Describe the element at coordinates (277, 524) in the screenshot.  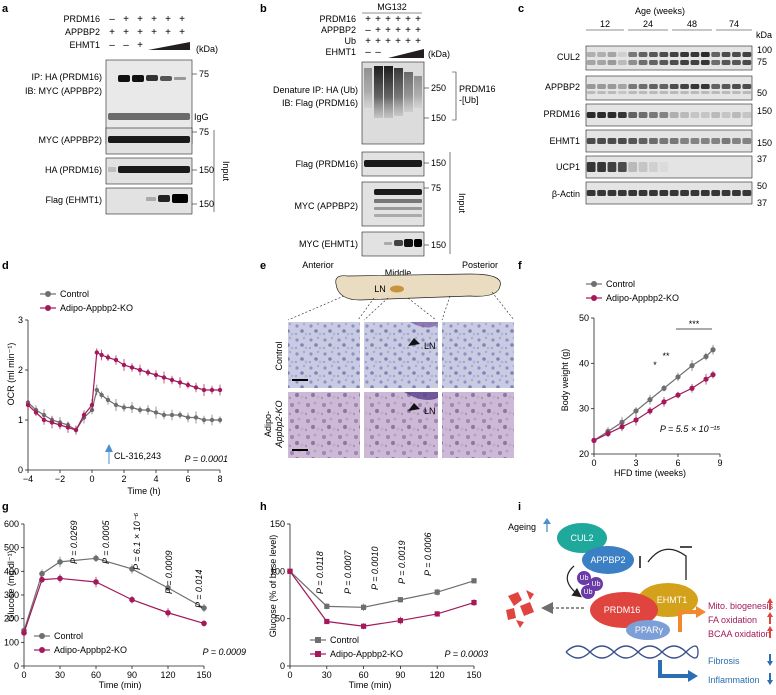
I see `y-tick-label: 150` at that location.